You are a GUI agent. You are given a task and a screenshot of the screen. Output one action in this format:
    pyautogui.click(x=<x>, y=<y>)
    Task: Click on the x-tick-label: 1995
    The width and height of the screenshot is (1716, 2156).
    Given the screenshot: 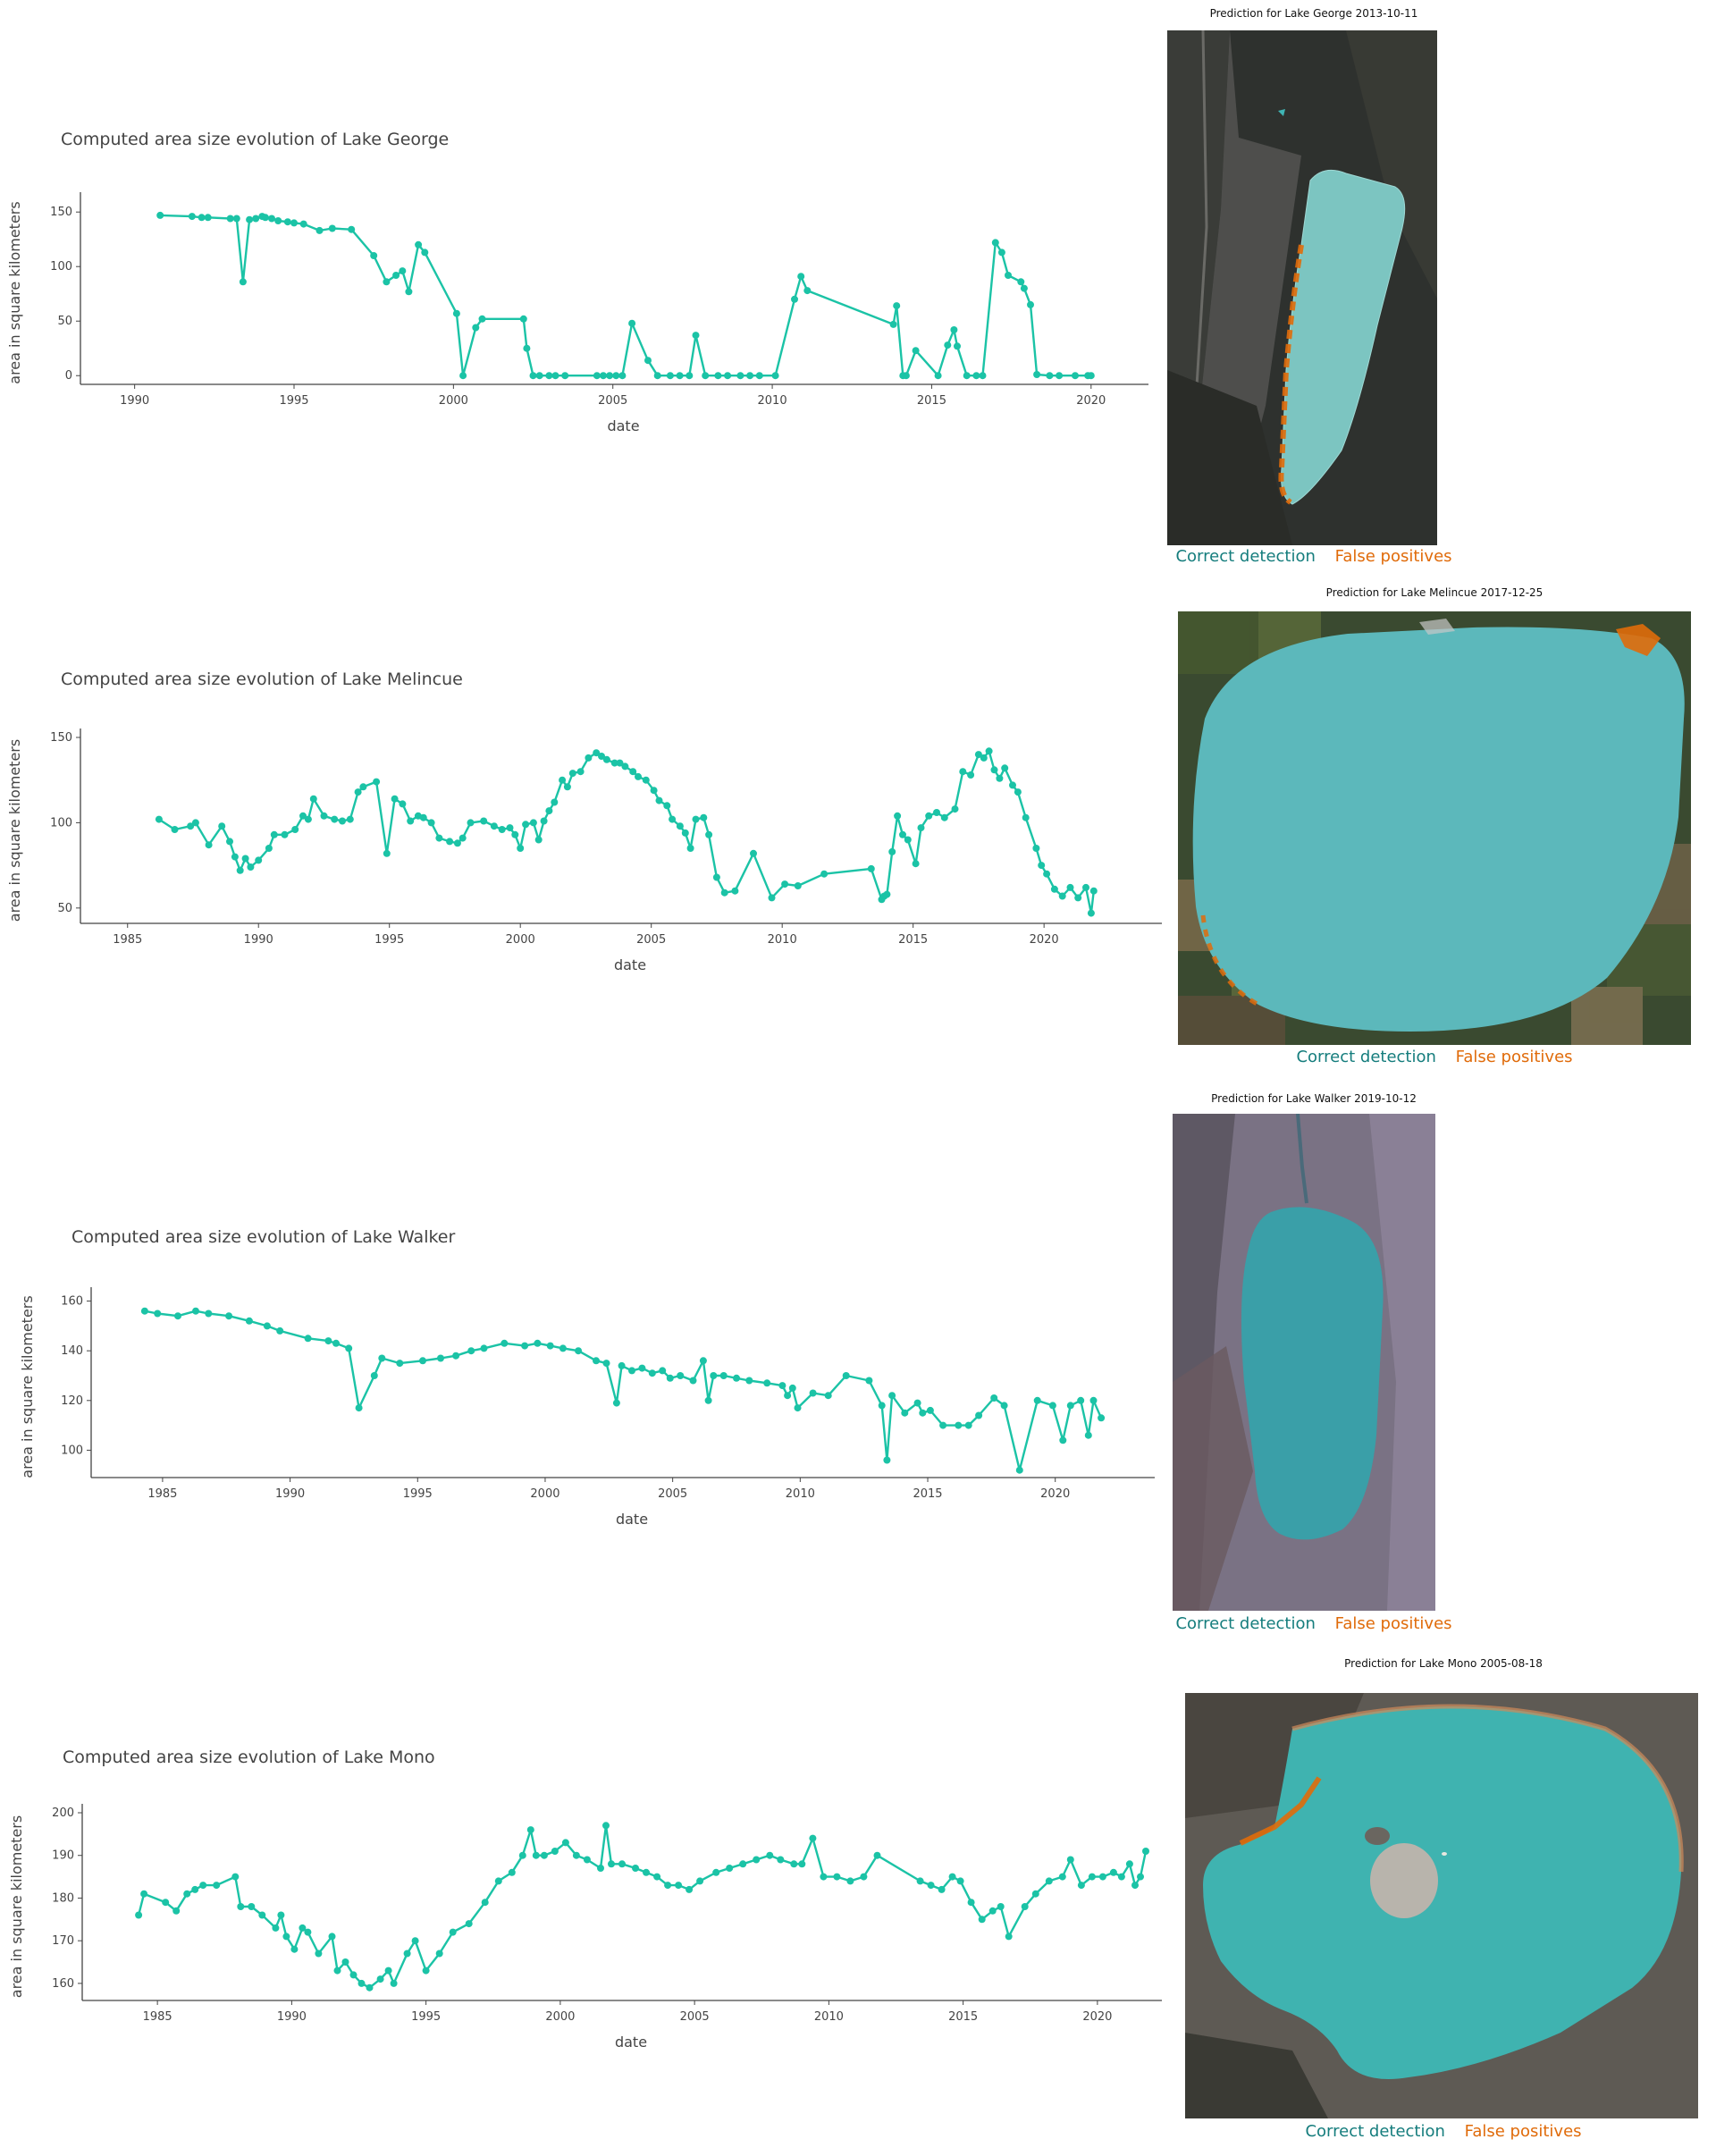 What is the action you would take?
    pyautogui.click(x=389, y=940)
    